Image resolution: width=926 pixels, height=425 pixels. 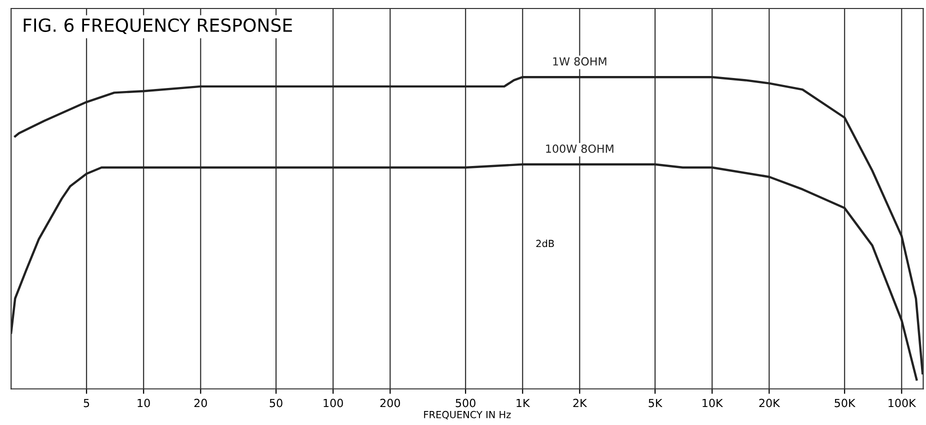 I want to click on x-tick-label: 5, so click(x=87, y=403).